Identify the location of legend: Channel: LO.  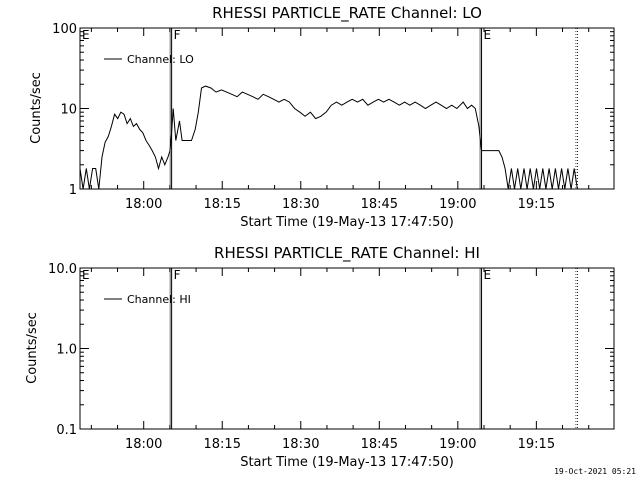
(149, 59).